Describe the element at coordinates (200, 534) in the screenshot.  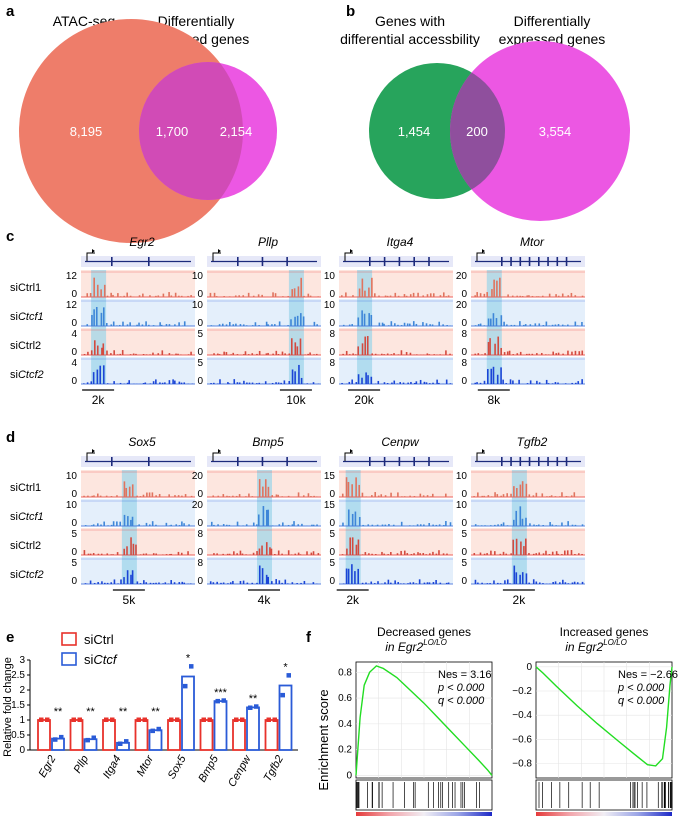
I see `track-ymax: 8` at that location.